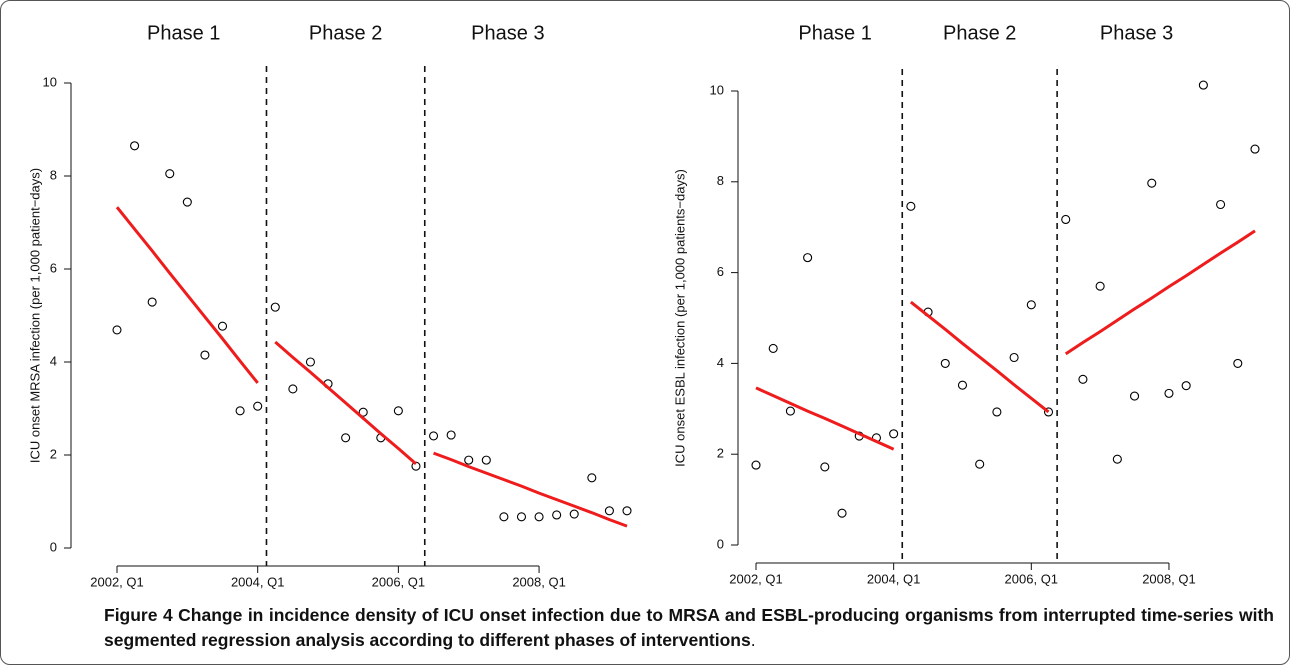 Image resolution: width=1290 pixels, height=665 pixels. Describe the element at coordinates (753, 640) in the screenshot. I see `caption-end: .` at that location.